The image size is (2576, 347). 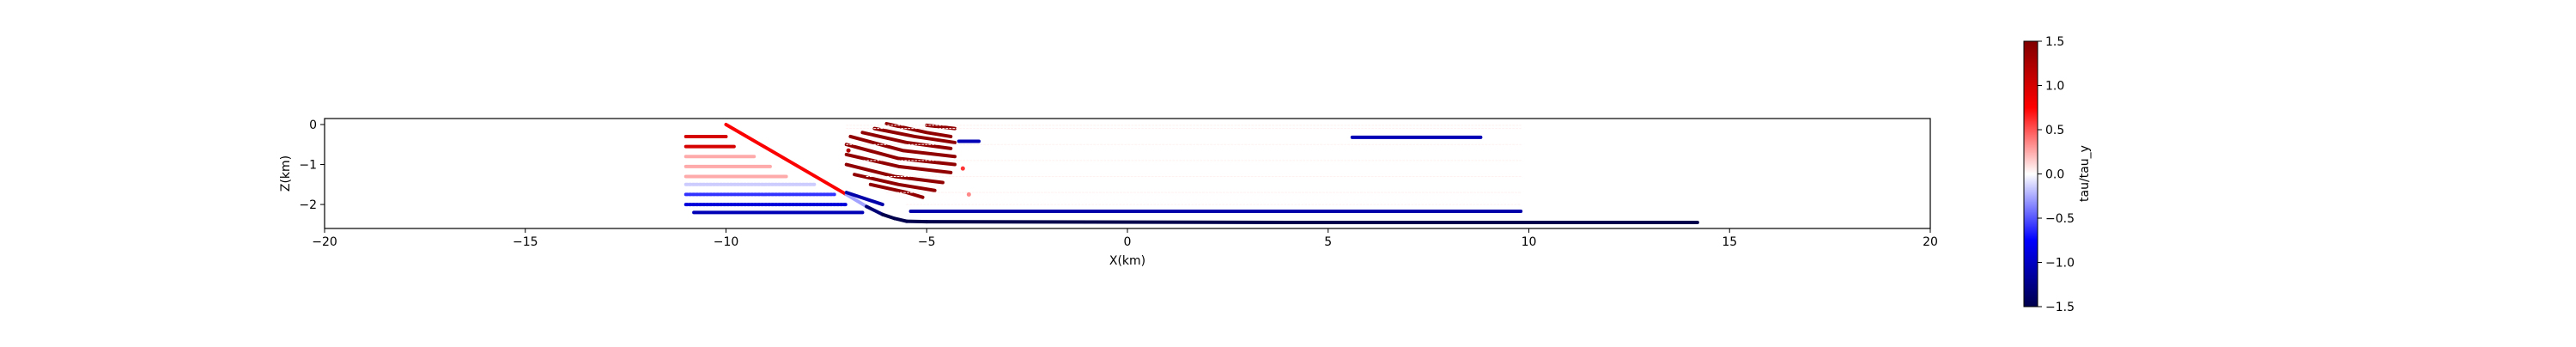 What do you see at coordinates (2060, 264) in the screenshot?
I see `colorbar-tick-label: −1.0` at bounding box center [2060, 264].